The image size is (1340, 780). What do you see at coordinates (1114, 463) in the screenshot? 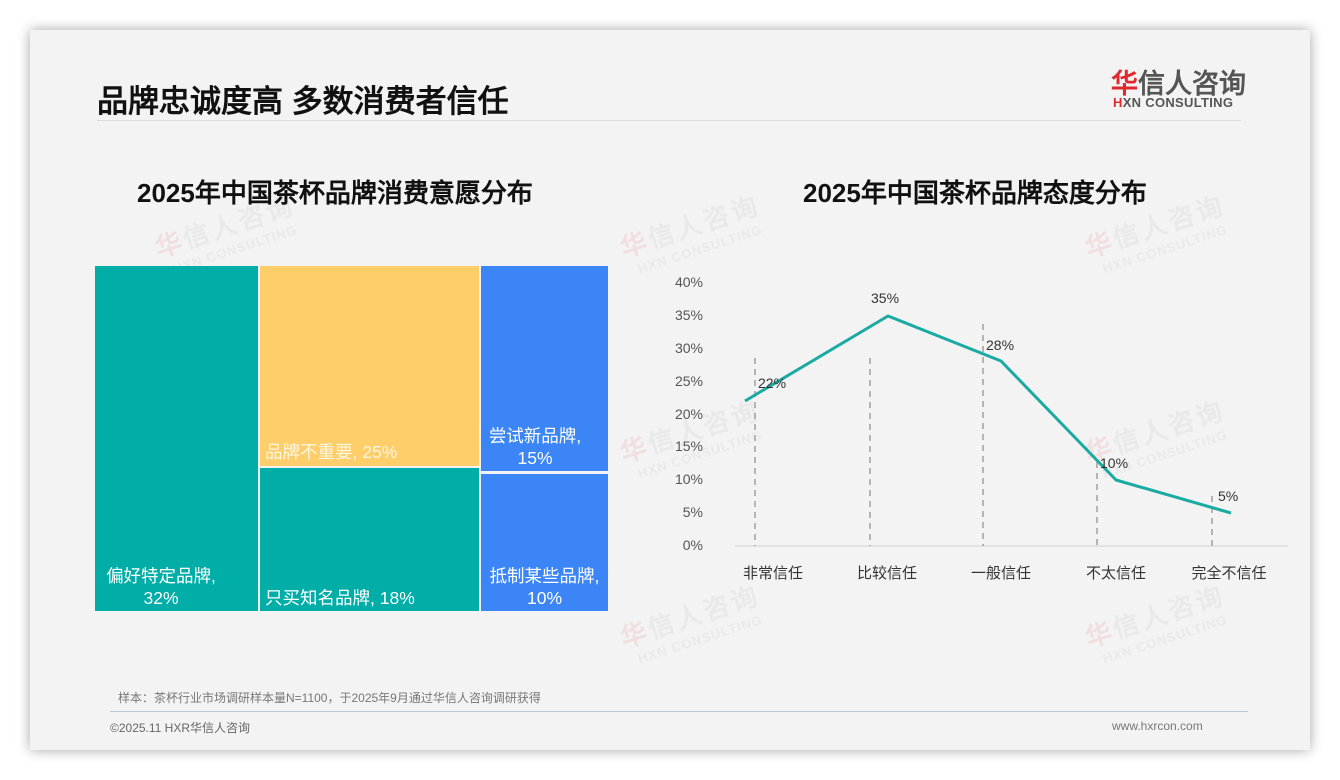
I see `data-label: 10%` at bounding box center [1114, 463].